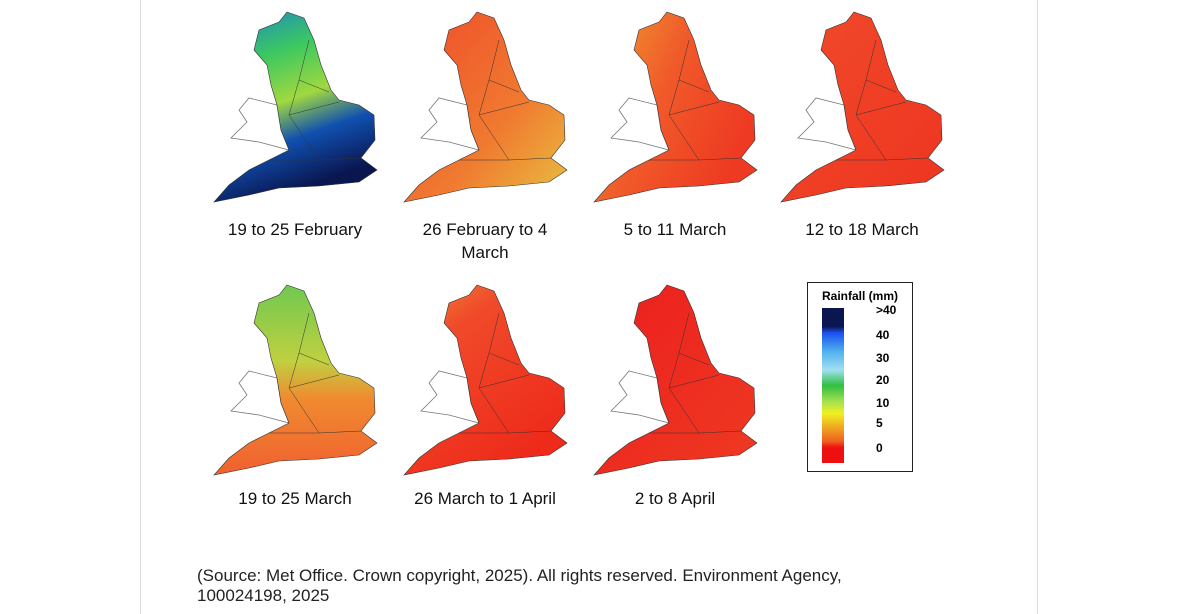  What do you see at coordinates (862, 229) in the screenshot?
I see `panel-label: 12 to 18 March` at bounding box center [862, 229].